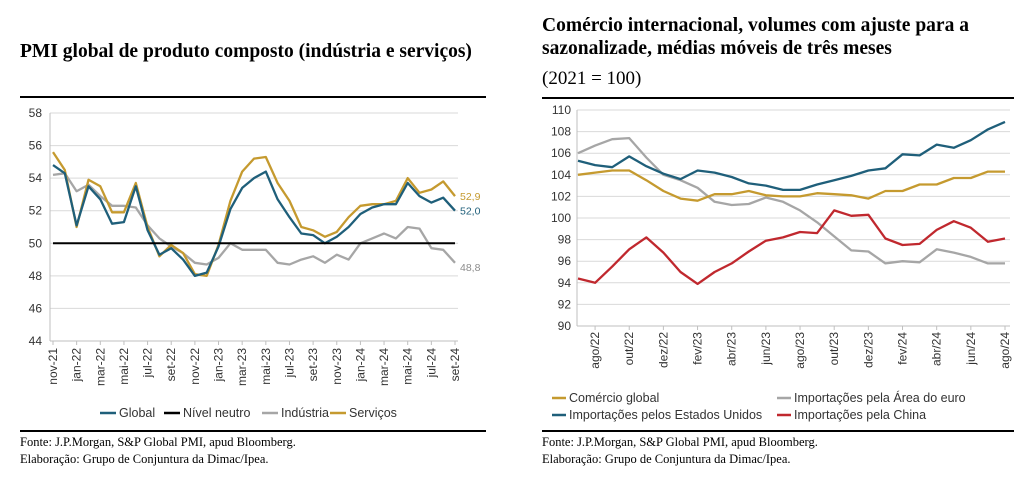 This screenshot has width=1024, height=484. I want to click on left-series-servicos, so click(254, 214).